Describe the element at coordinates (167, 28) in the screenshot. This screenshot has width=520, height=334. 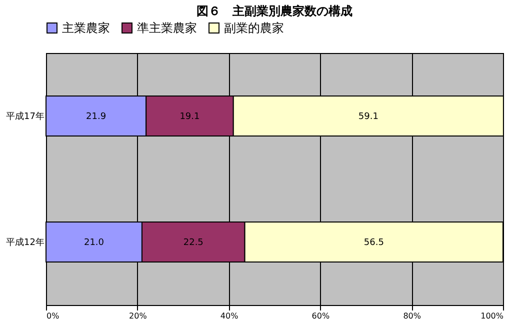
I see `legend-label: 準主業農家` at that location.